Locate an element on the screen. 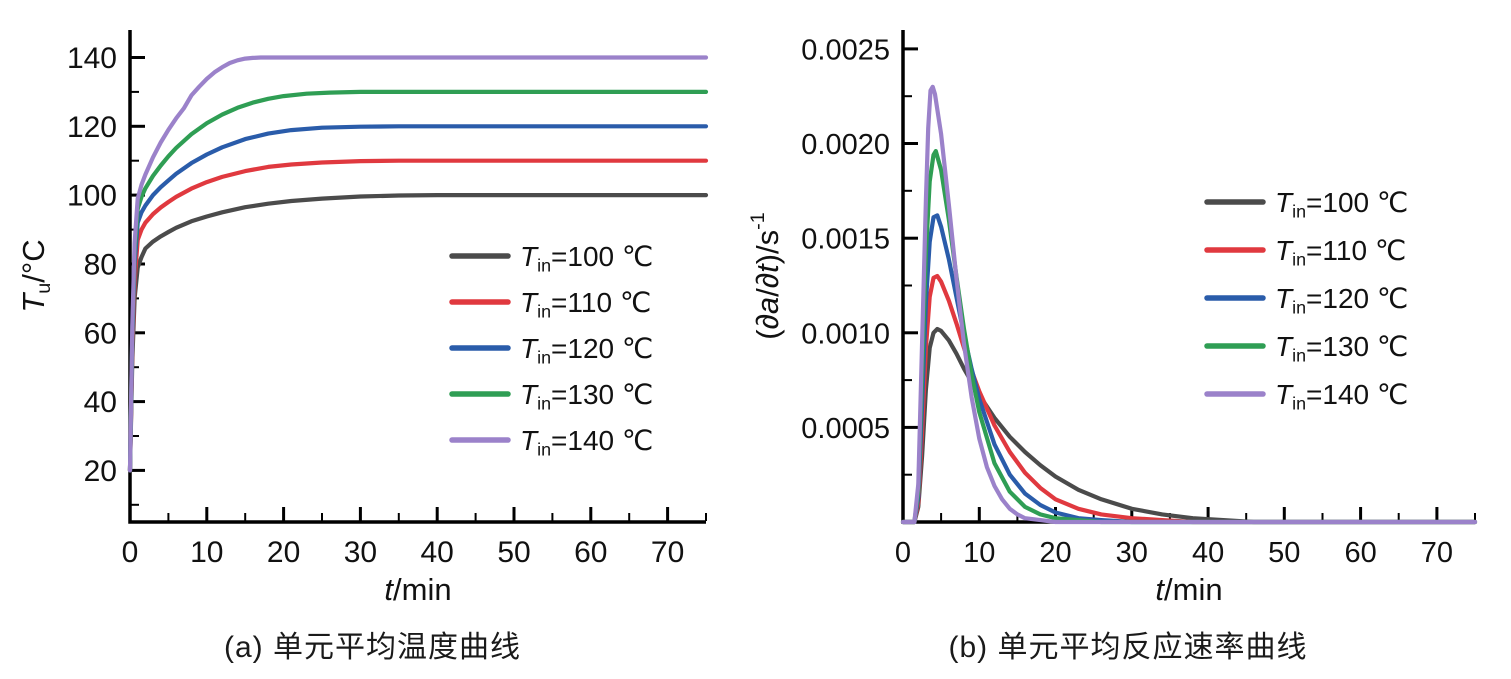 Image resolution: width=1511 pixels, height=679 pixels. y-tick-label: 120 is located at coordinates (92, 127).